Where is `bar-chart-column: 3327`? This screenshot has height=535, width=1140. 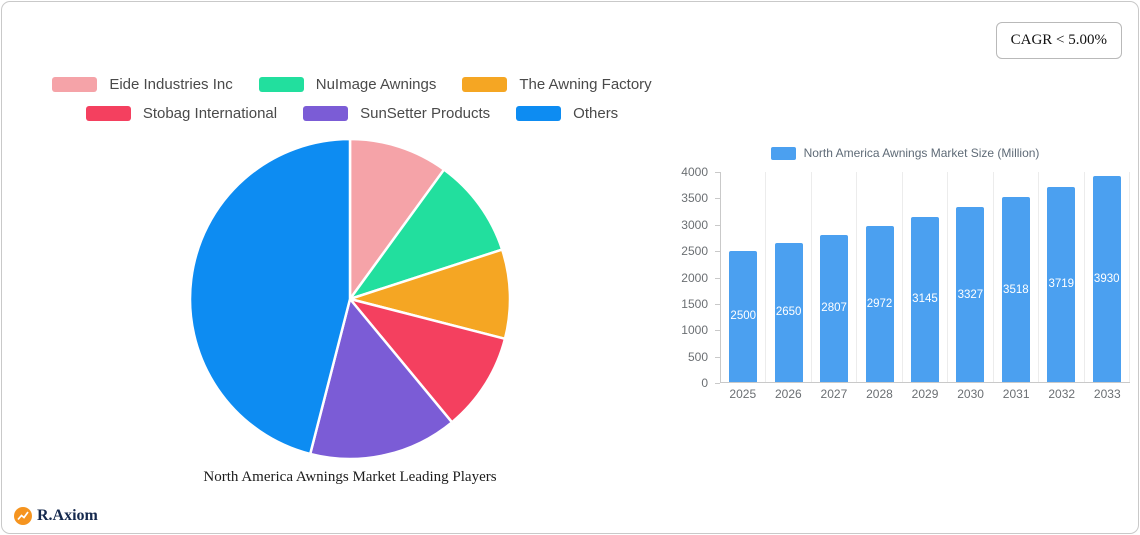
bar-chart-column: 3327 is located at coordinates (971, 277).